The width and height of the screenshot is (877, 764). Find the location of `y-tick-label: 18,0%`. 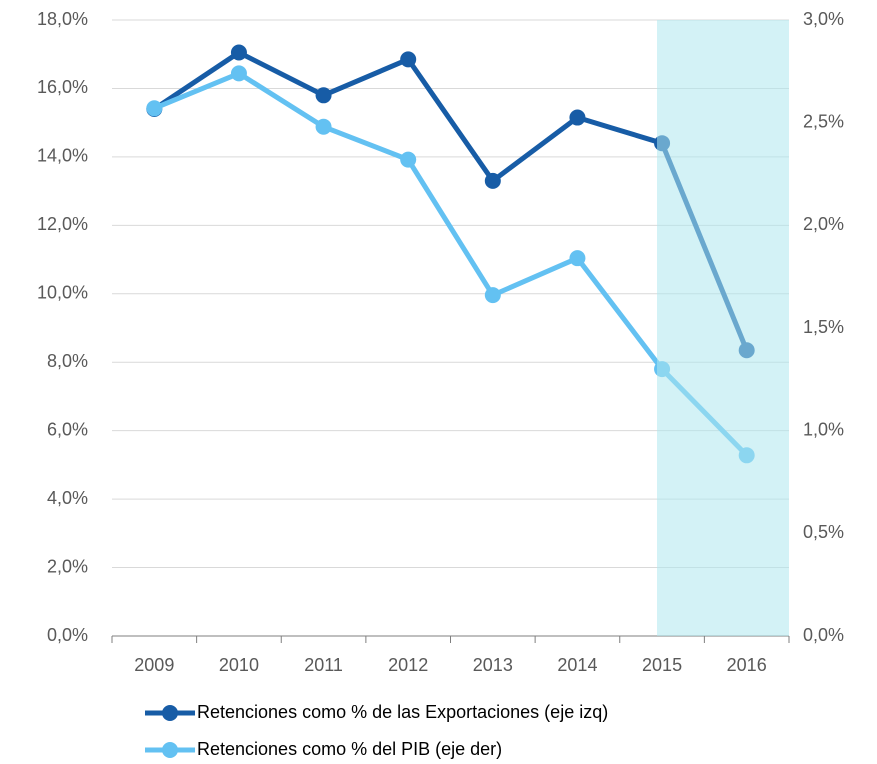

y-tick-label: 18,0% is located at coordinates (62, 19).